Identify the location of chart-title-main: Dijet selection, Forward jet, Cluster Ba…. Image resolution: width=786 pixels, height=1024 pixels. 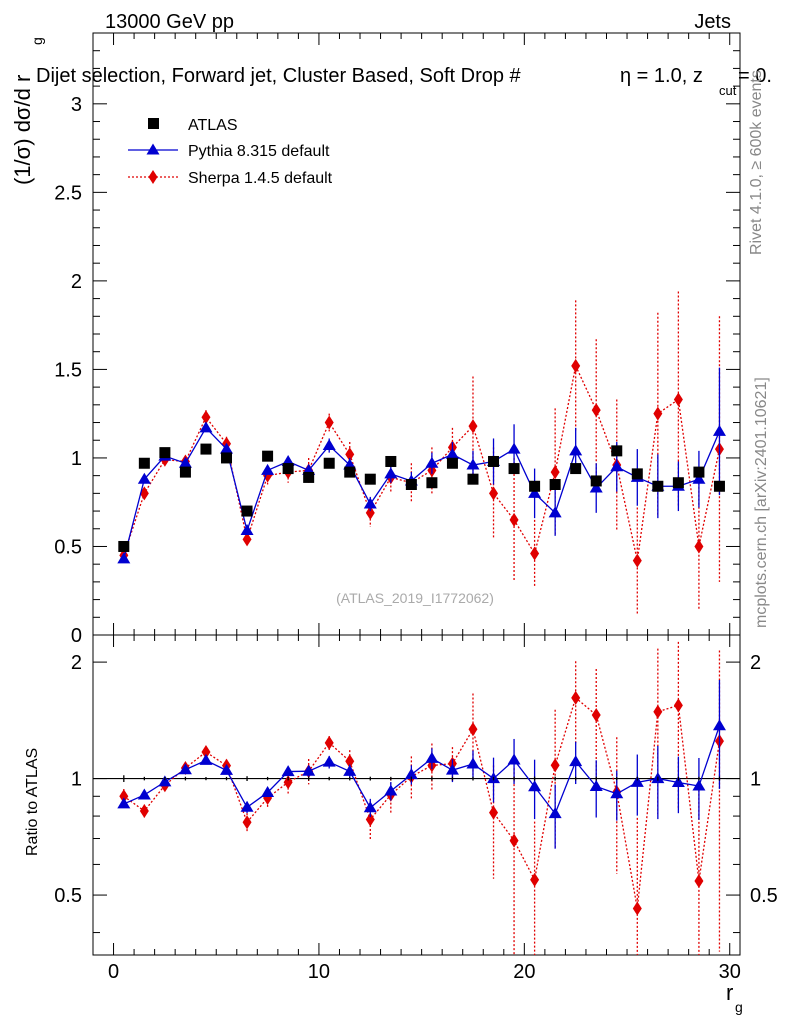
(279, 76).